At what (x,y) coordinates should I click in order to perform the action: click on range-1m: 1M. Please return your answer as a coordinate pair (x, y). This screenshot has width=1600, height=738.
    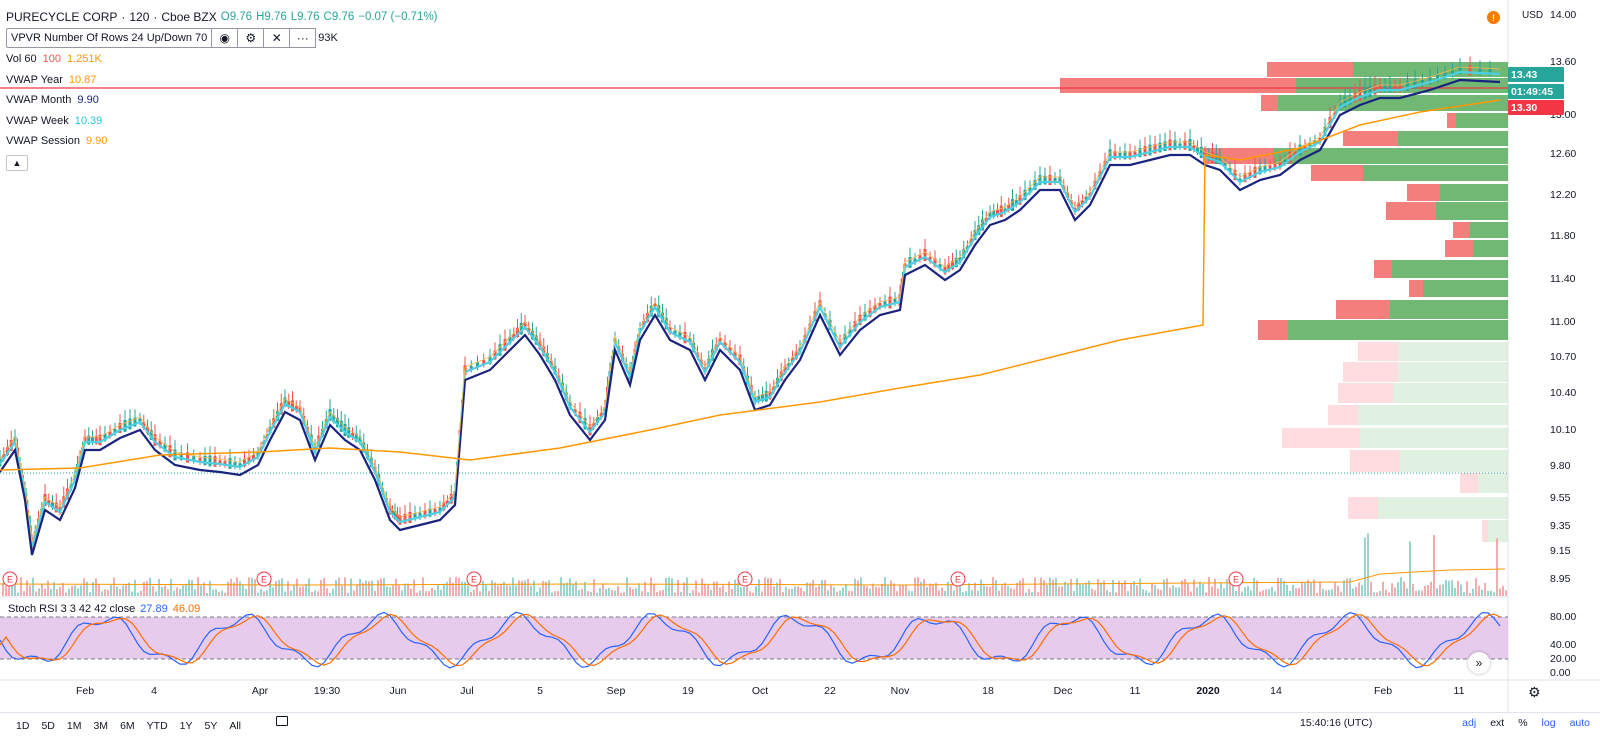
    Looking at the image, I should click on (74, 725).